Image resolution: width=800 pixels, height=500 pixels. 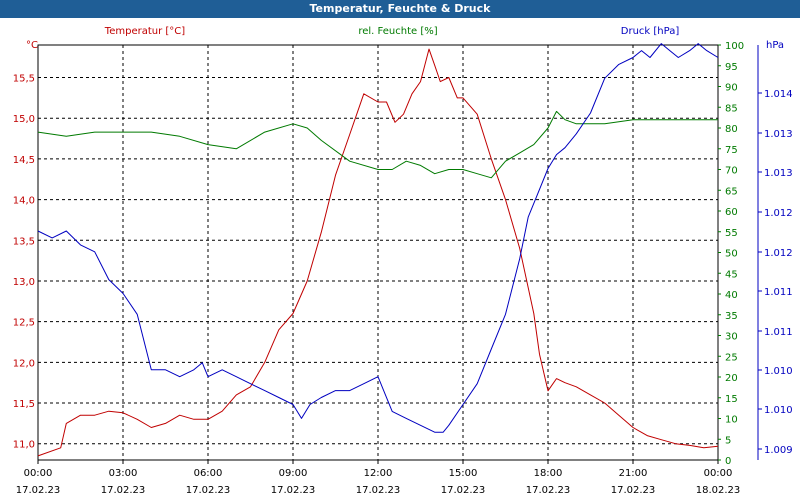 I want to click on pressure-unit: hPa, so click(x=775, y=45).